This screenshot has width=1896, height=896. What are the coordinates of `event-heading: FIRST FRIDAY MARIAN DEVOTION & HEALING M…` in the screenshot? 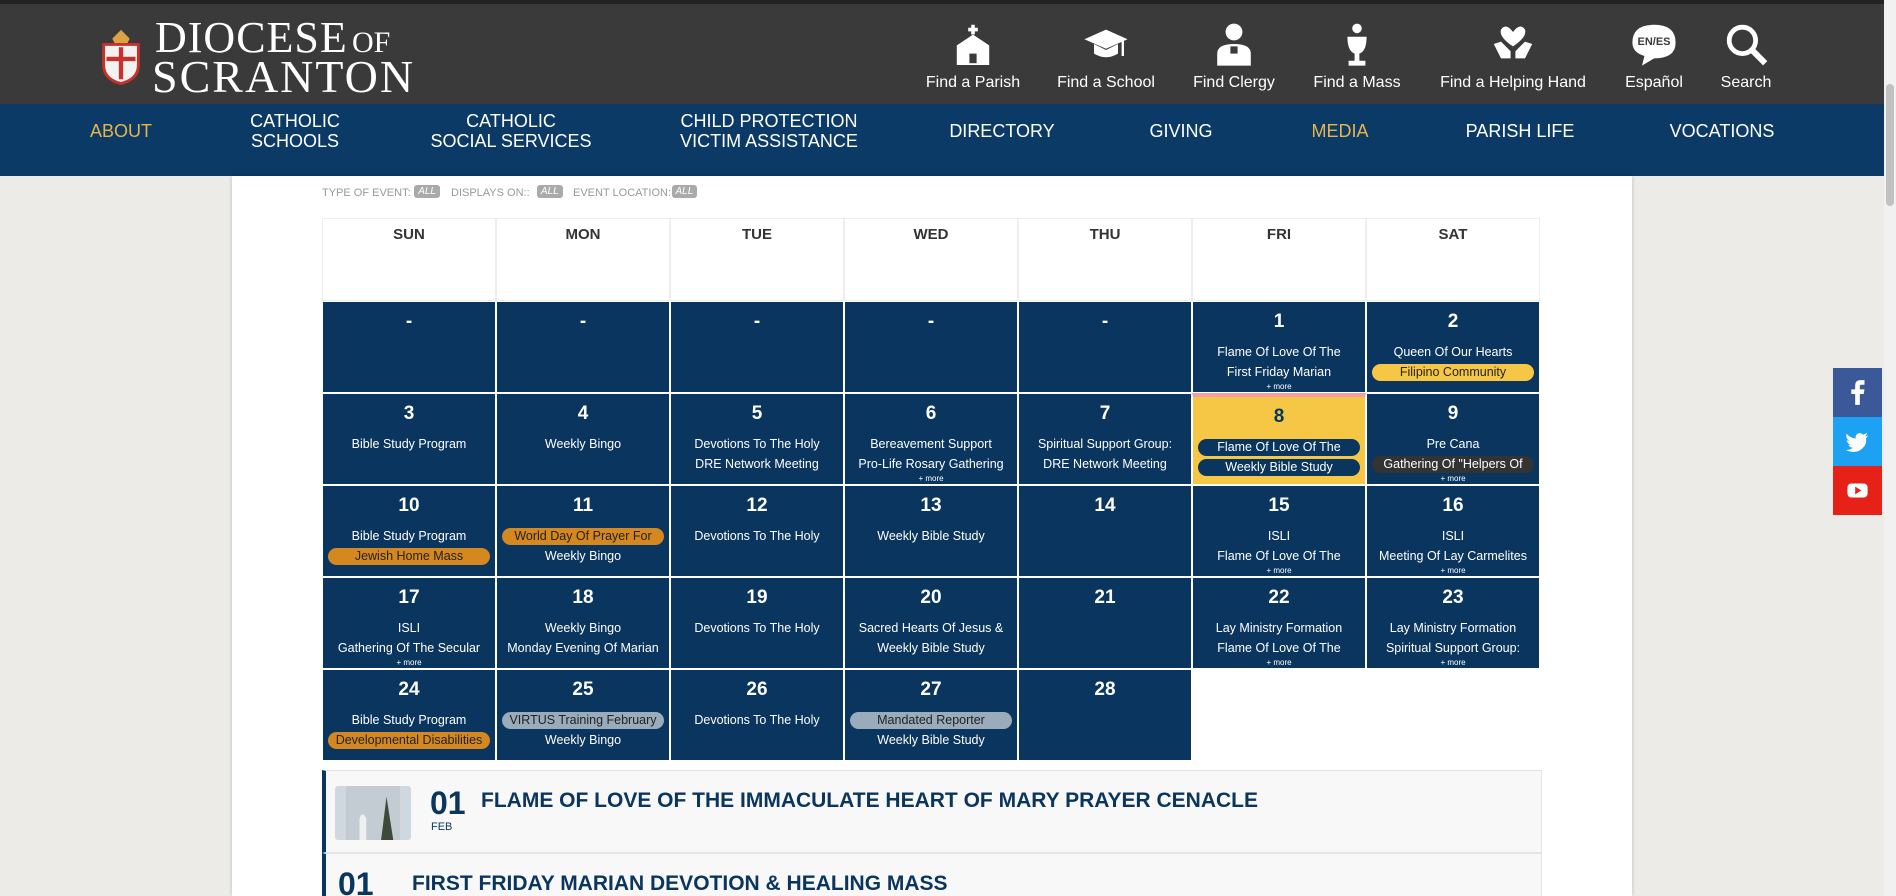 It's located at (680, 883).